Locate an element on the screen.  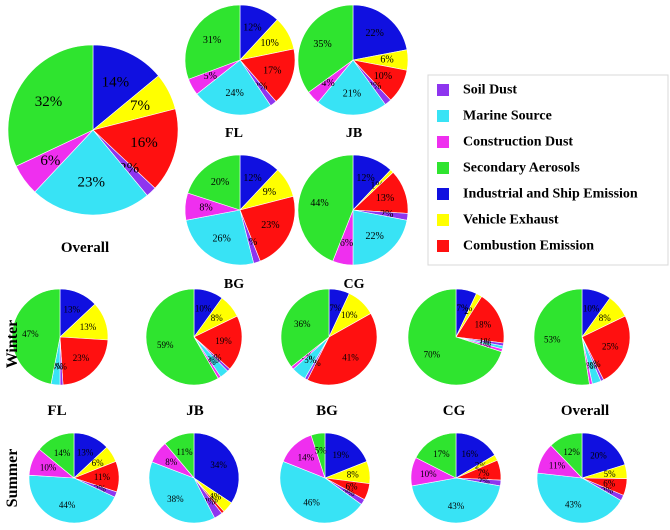
slice-label: 53% is located at coordinates (552, 339).